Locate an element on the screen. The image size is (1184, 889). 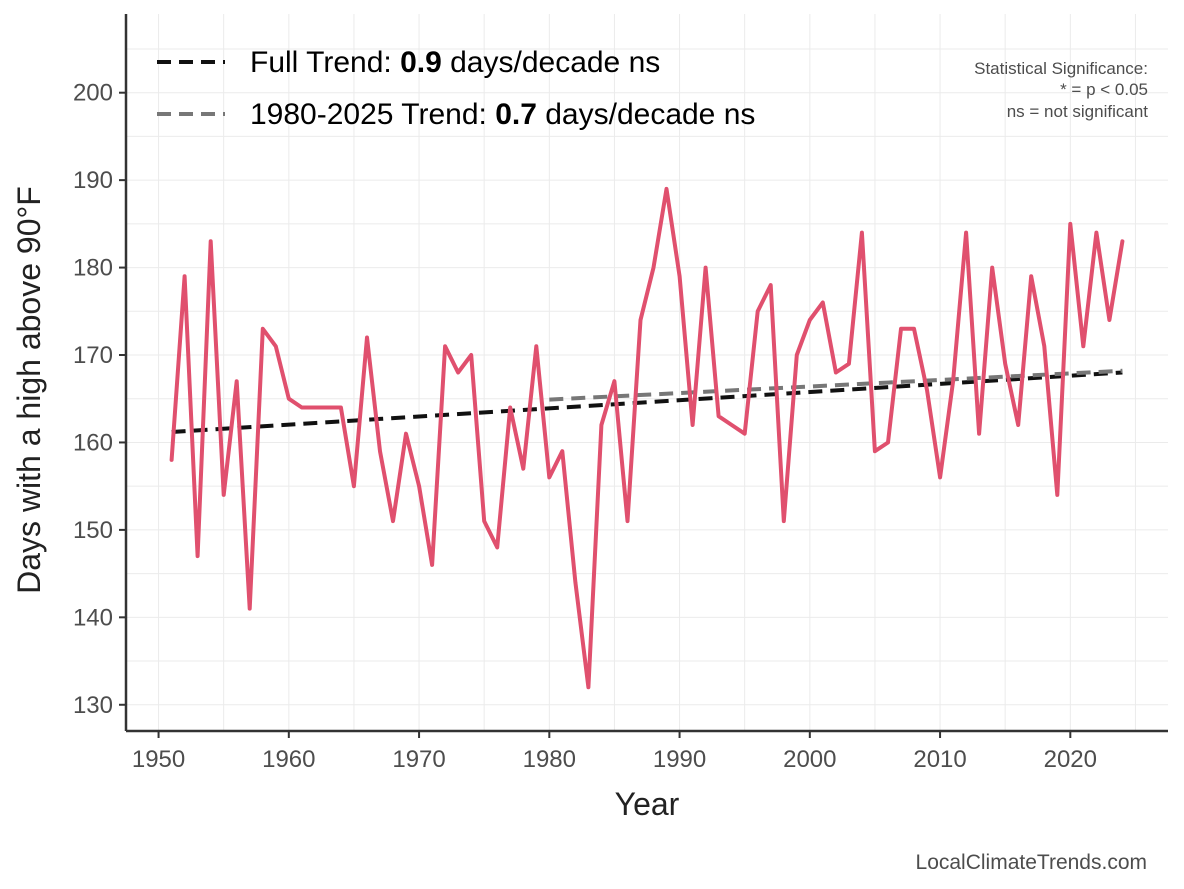
x-tick-label: 2010 is located at coordinates (939, 759).